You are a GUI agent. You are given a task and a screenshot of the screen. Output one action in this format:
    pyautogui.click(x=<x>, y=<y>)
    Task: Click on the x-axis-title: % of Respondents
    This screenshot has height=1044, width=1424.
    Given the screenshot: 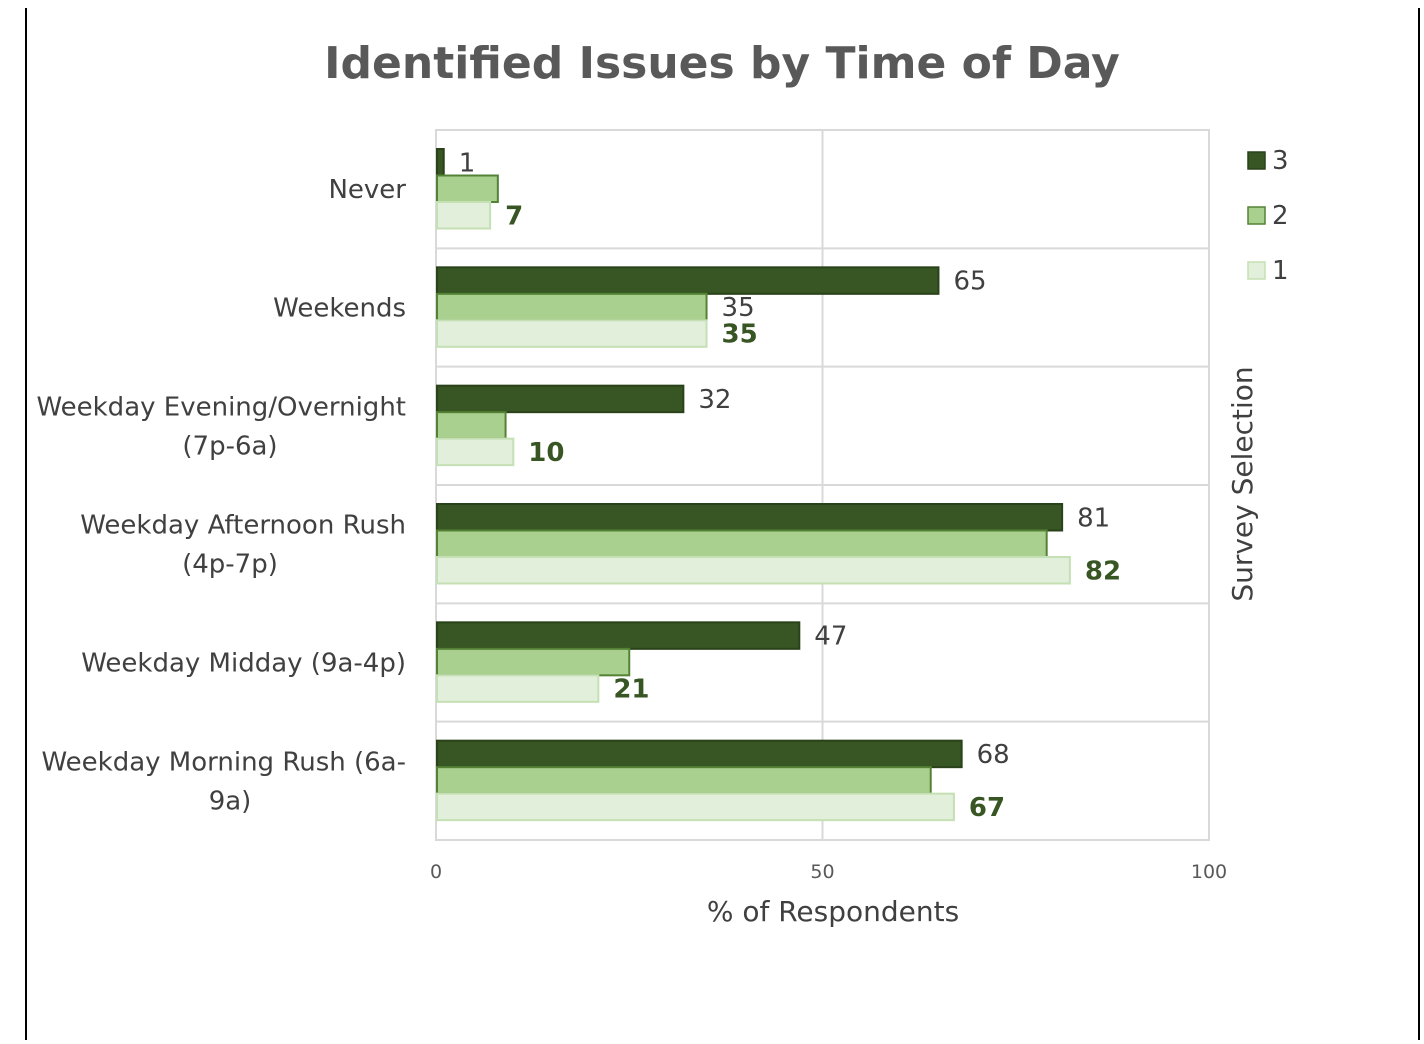 What is the action you would take?
    pyautogui.click(x=833, y=911)
    